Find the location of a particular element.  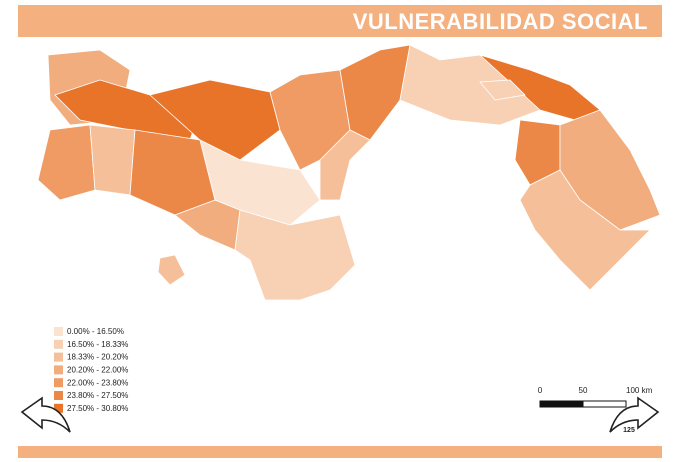

scale-bar: 0 50 100 km is located at coordinates (595, 397).